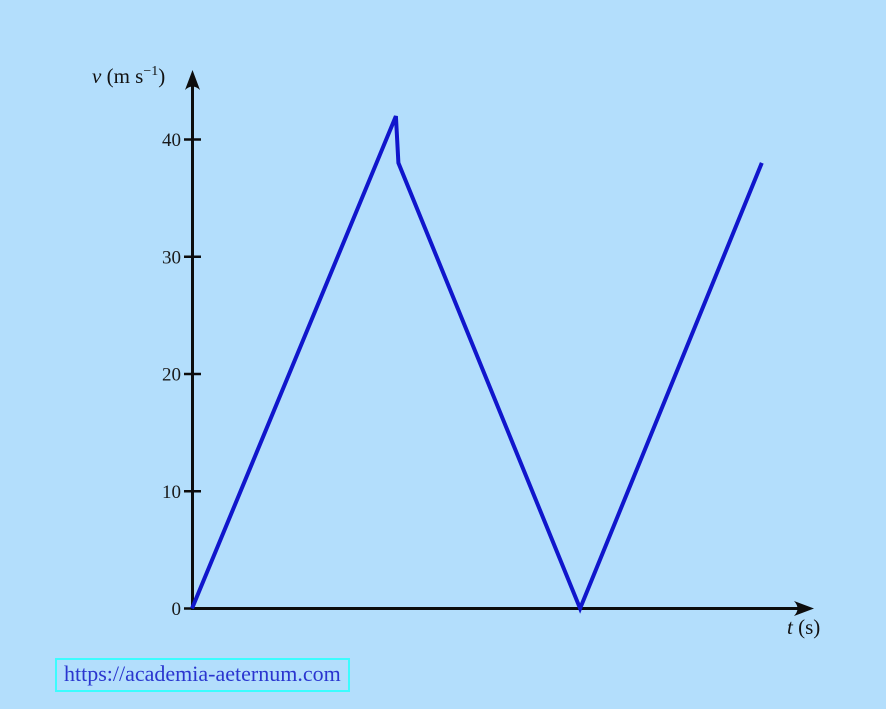 The width and height of the screenshot is (886, 709). Describe the element at coordinates (162, 76) in the screenshot. I see `y-axis-unit-close: )` at that location.